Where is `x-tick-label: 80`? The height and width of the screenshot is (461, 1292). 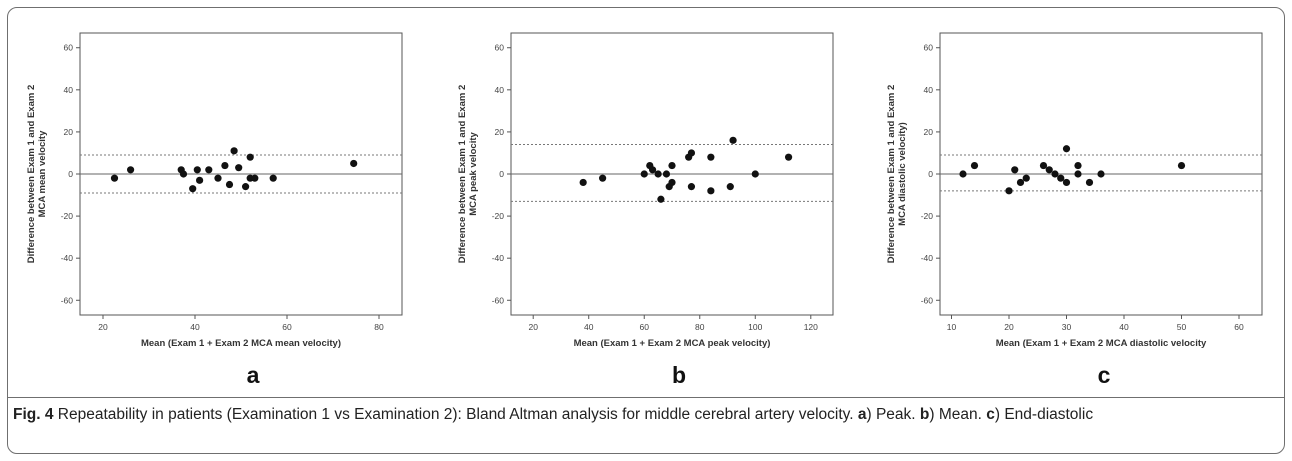 x-tick-label: 80 is located at coordinates (700, 327).